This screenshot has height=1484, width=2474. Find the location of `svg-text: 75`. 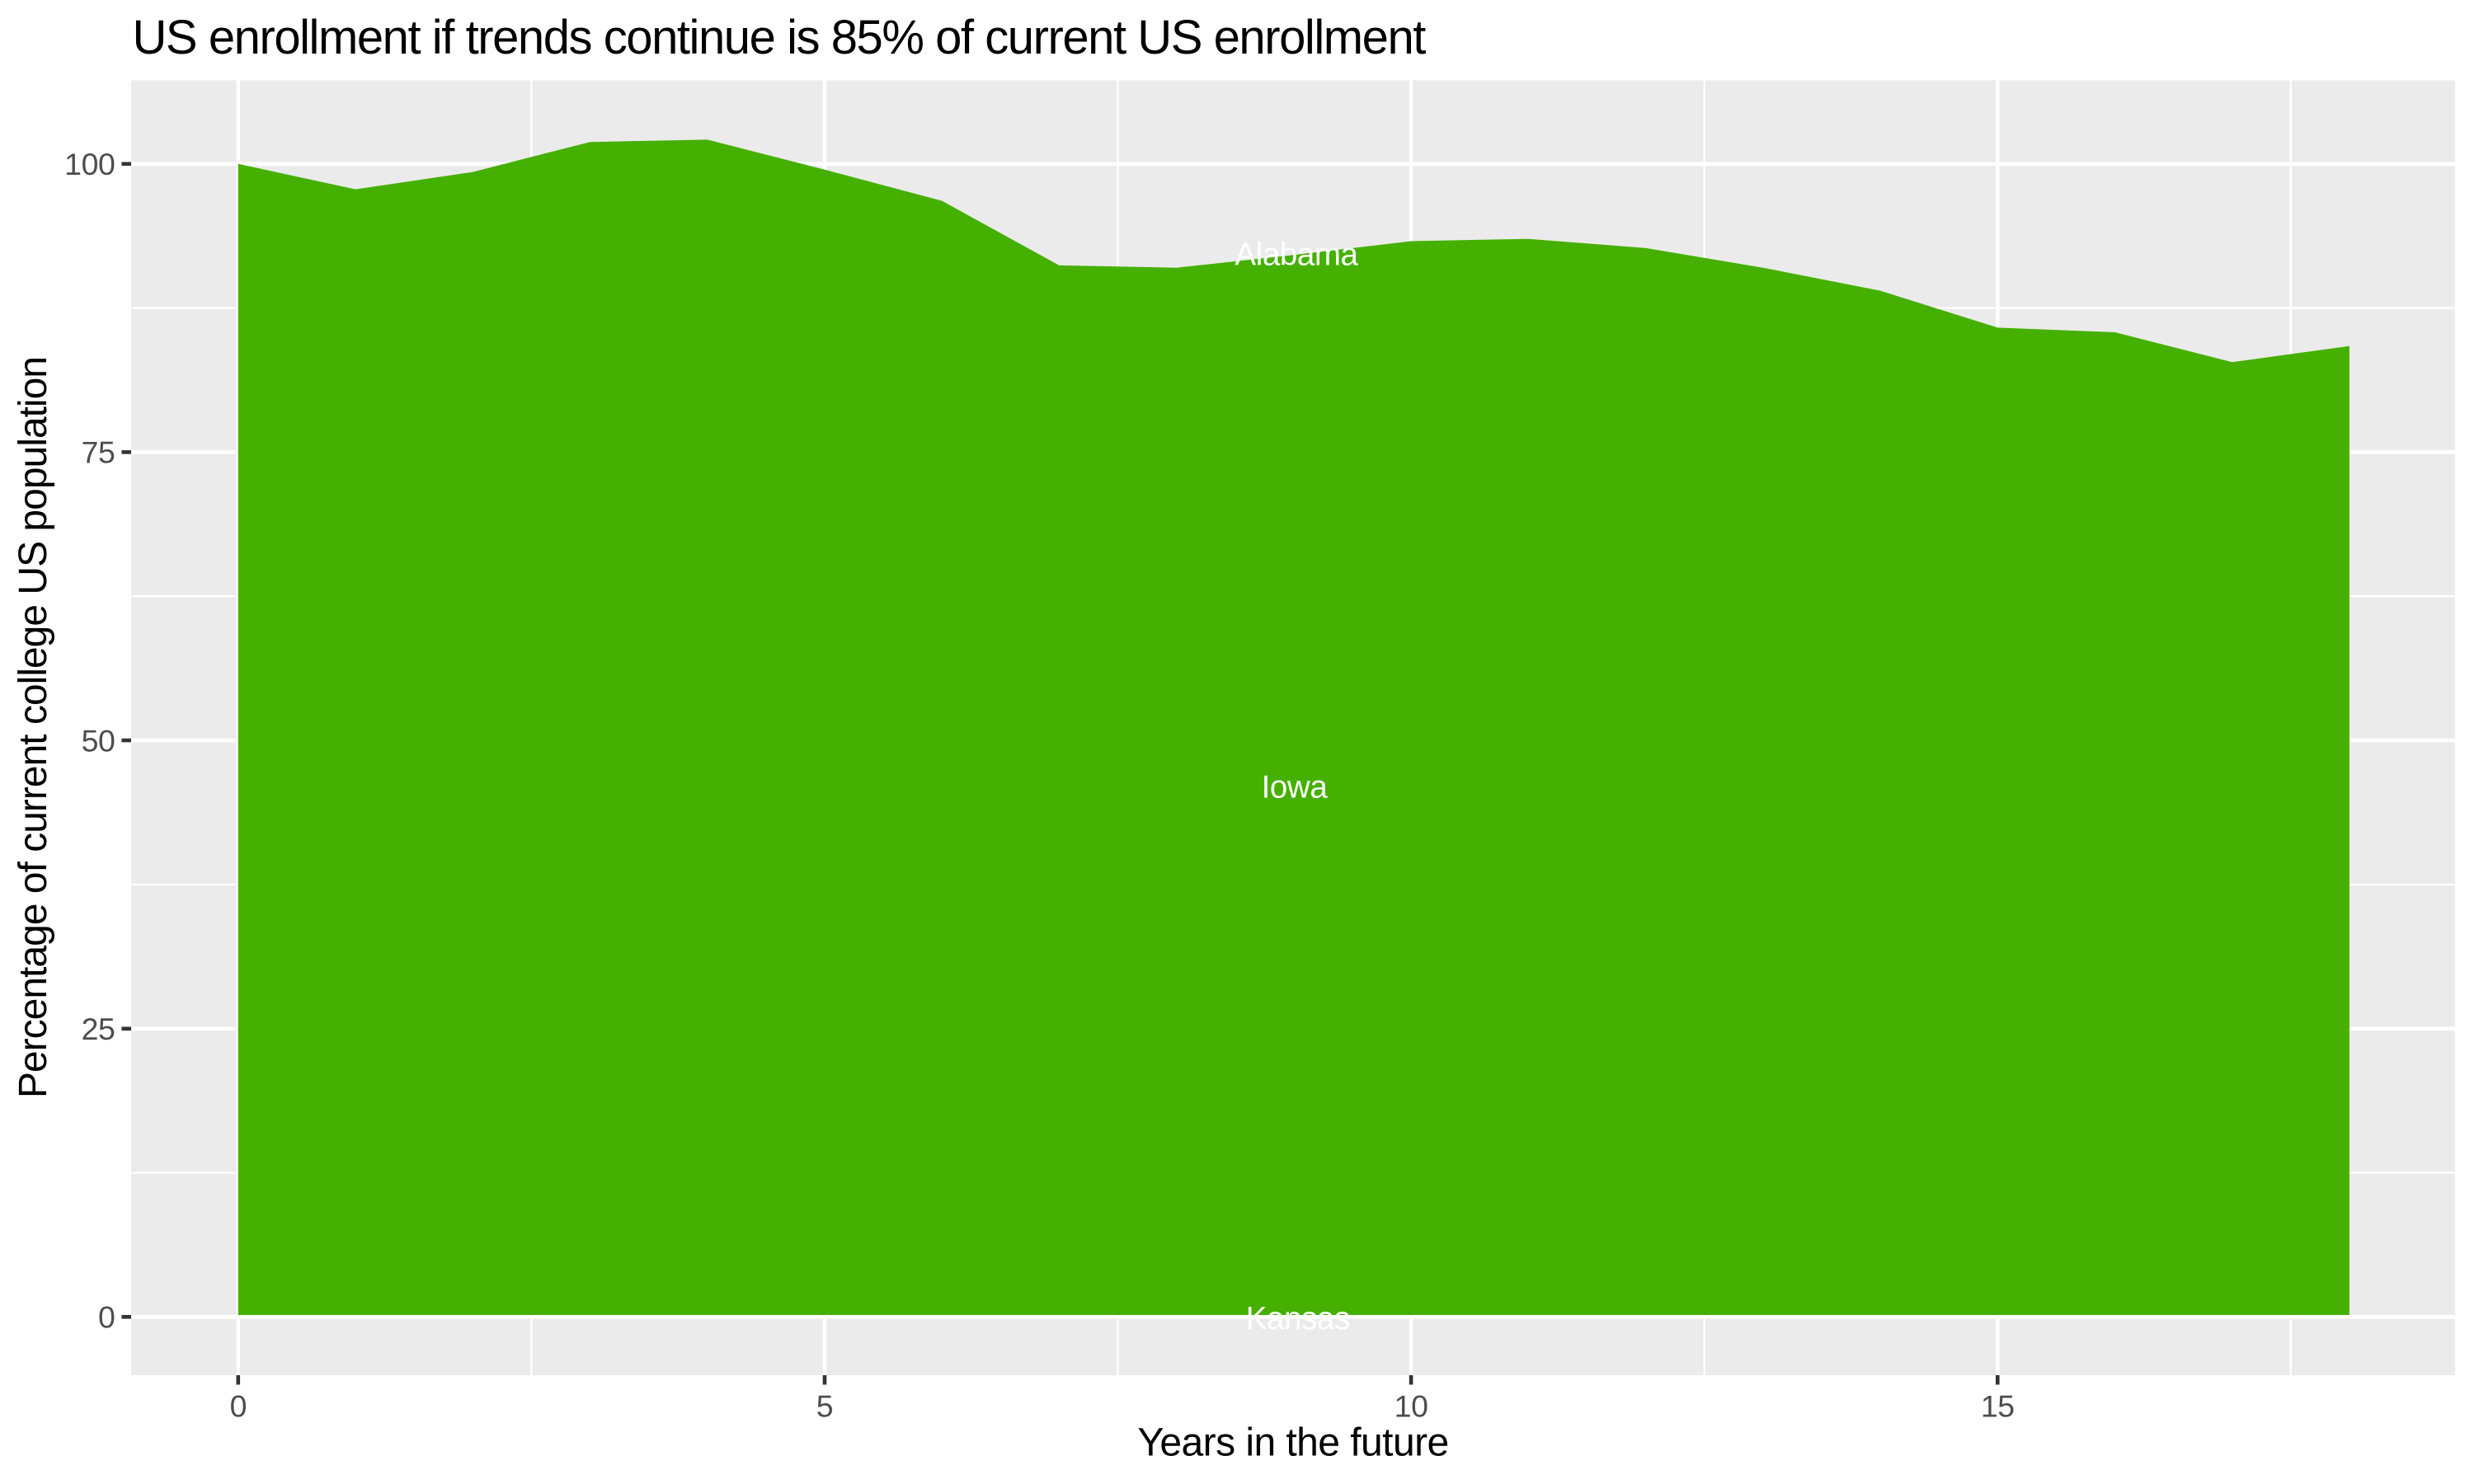

svg-text: 75 is located at coordinates (98, 452).